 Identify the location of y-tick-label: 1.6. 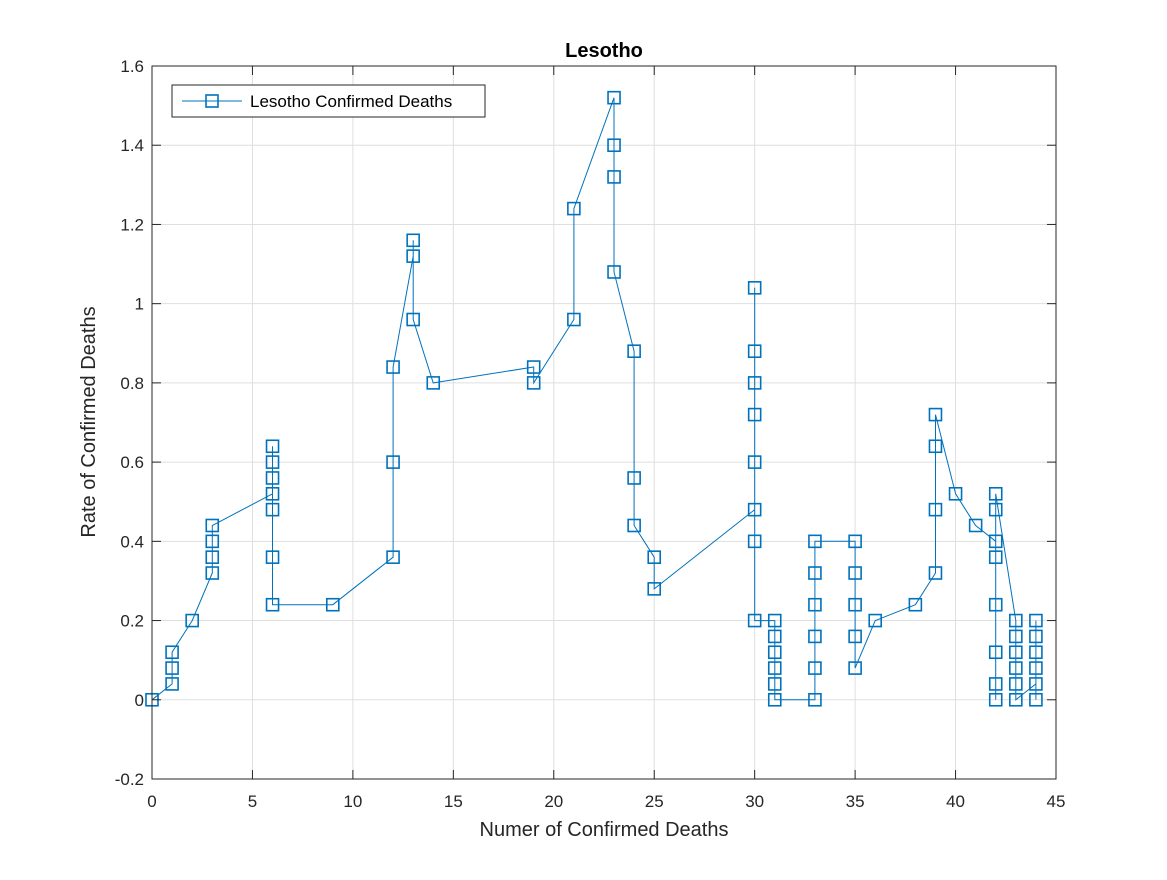
(132, 66).